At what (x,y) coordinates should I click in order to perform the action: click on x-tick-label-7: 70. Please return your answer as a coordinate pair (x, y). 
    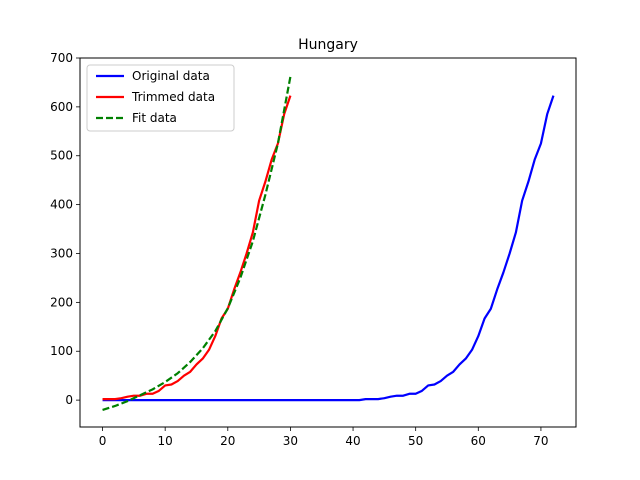
    Looking at the image, I should click on (540, 441).